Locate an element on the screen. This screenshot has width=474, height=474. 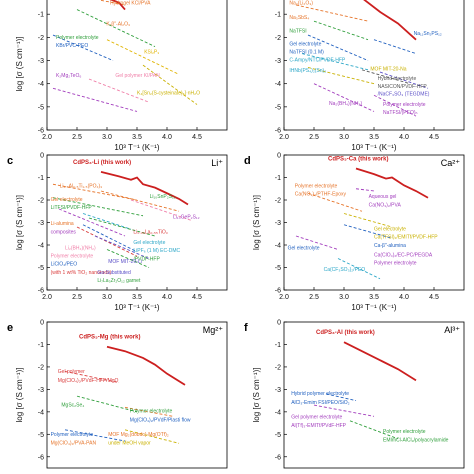
this-work-label: CdPS₃-Mg (this work) is located at coordinates (109, 338).